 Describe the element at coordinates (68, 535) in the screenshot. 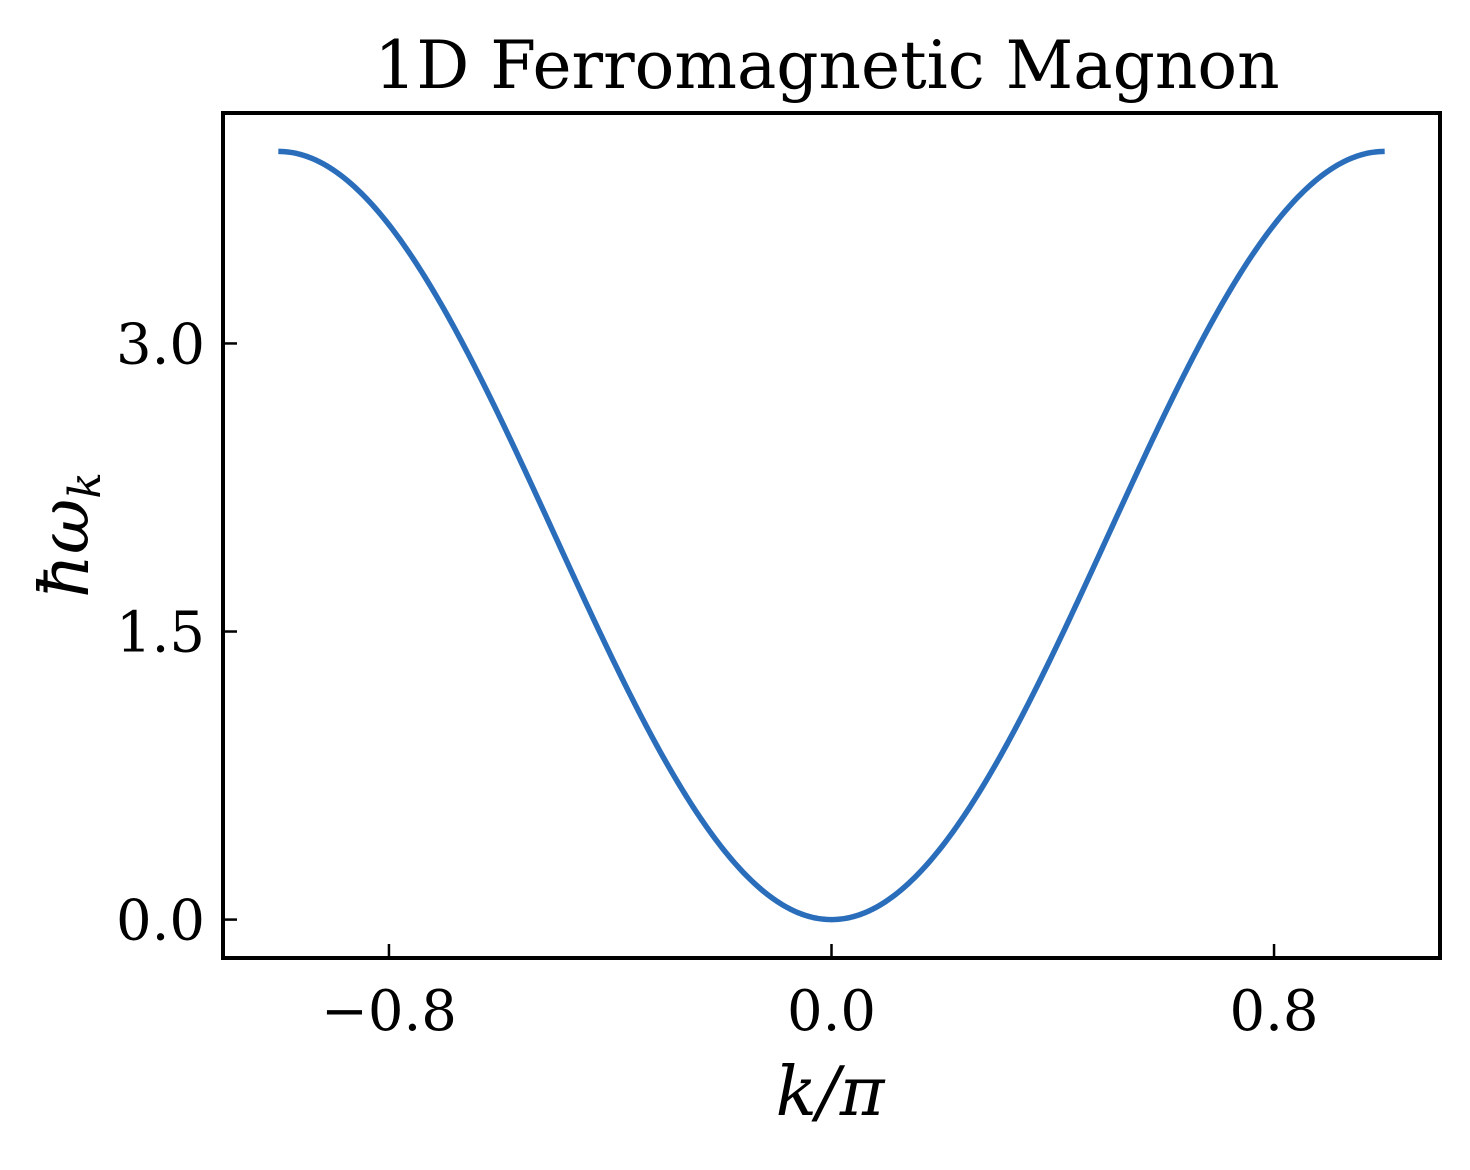

I see `y-axis-label: ħωk` at that location.